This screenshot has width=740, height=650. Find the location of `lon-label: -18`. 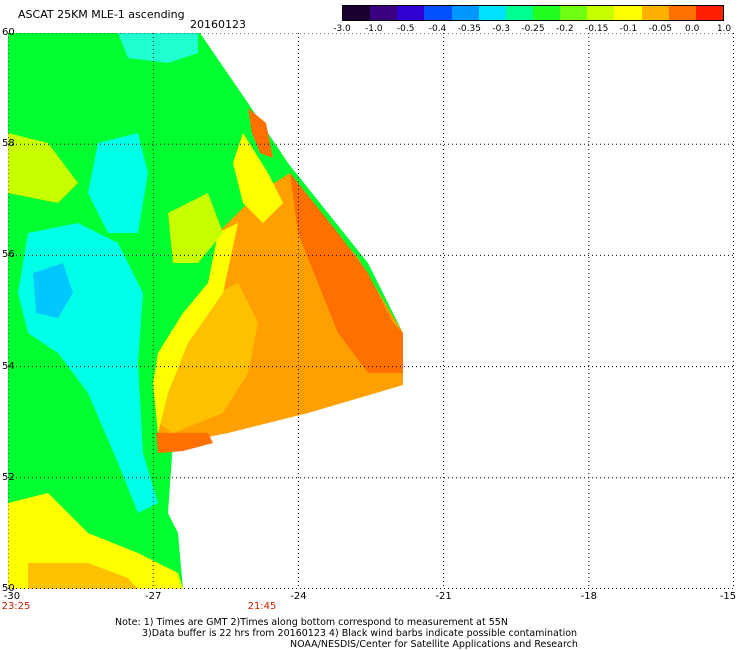

lon-label: -18 is located at coordinates (588, 596).